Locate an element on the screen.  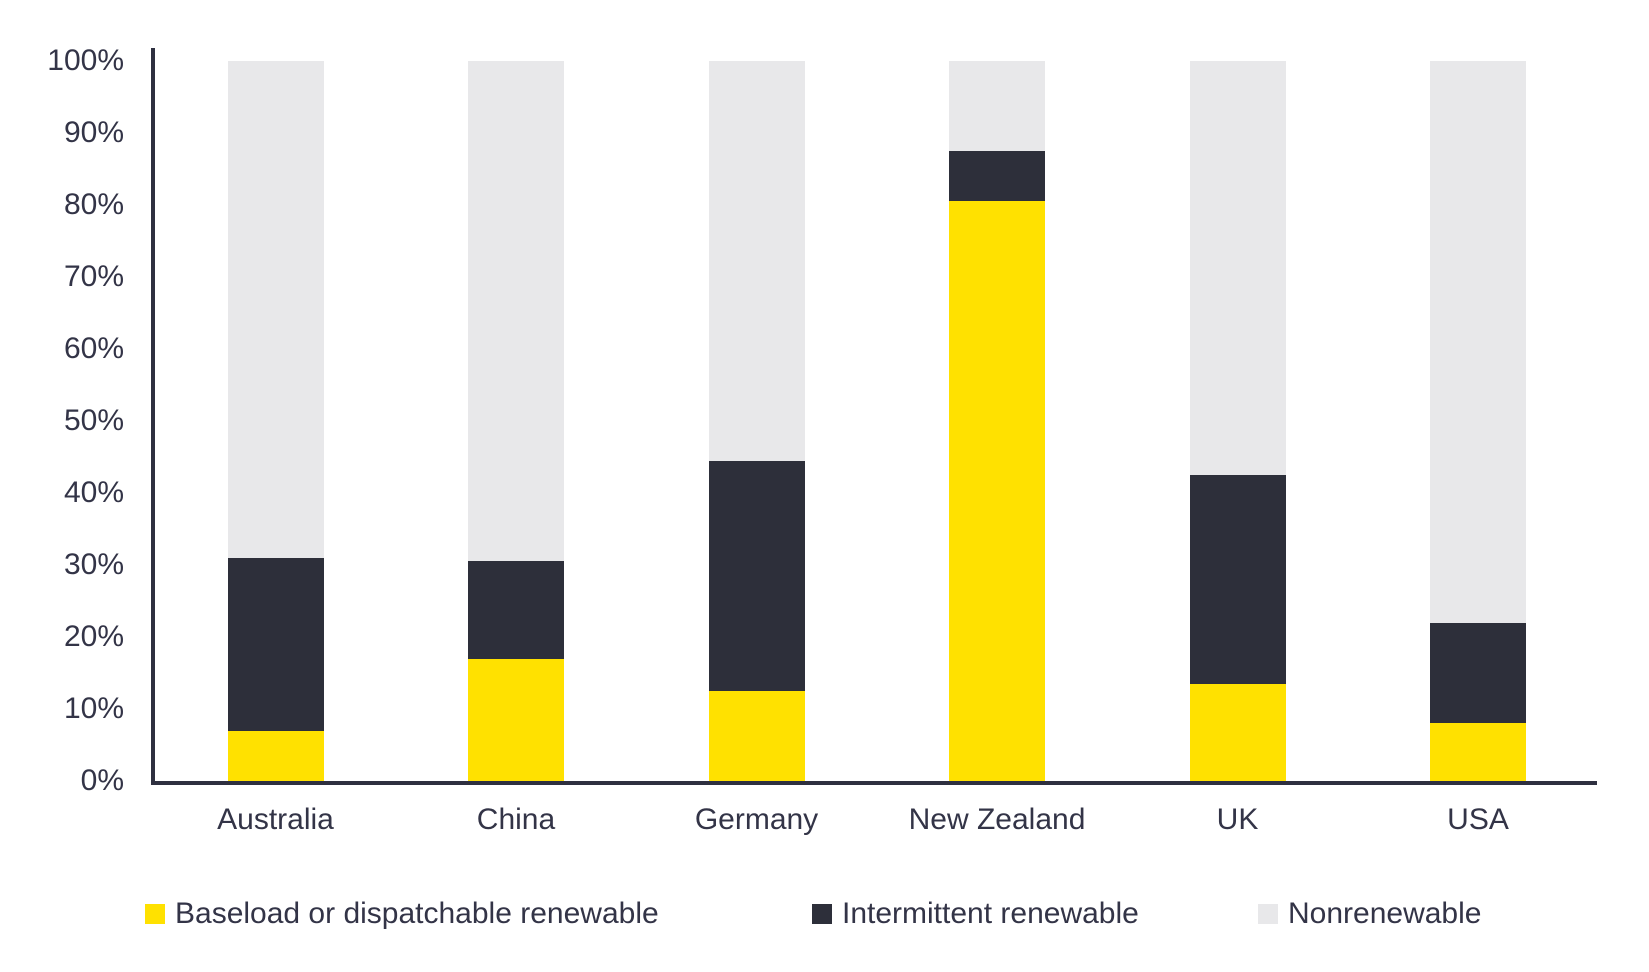
y-tick-label-50: 50% is located at coordinates (93, 420).